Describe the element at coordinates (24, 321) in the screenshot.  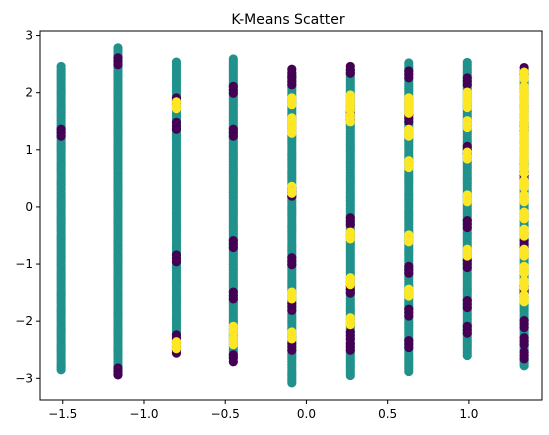
I see `y-tick-label: −2` at that location.